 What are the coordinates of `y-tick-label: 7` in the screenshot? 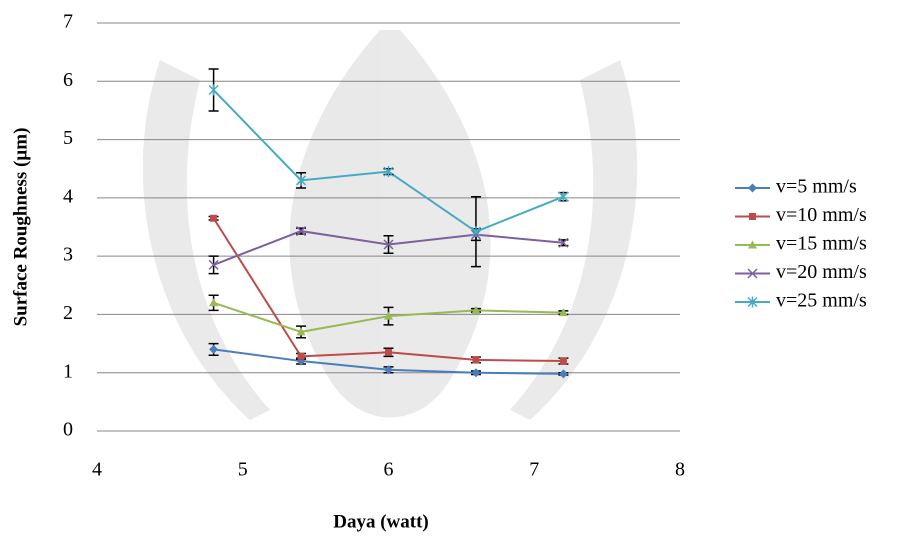 It's located at (68, 22).